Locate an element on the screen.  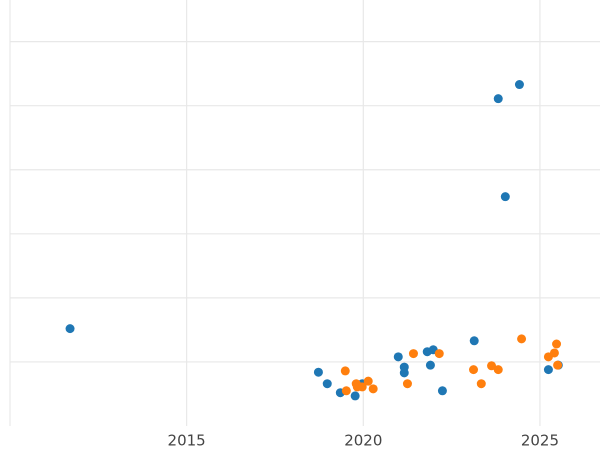
x-tick-label: 2015 is located at coordinates (187, 441).